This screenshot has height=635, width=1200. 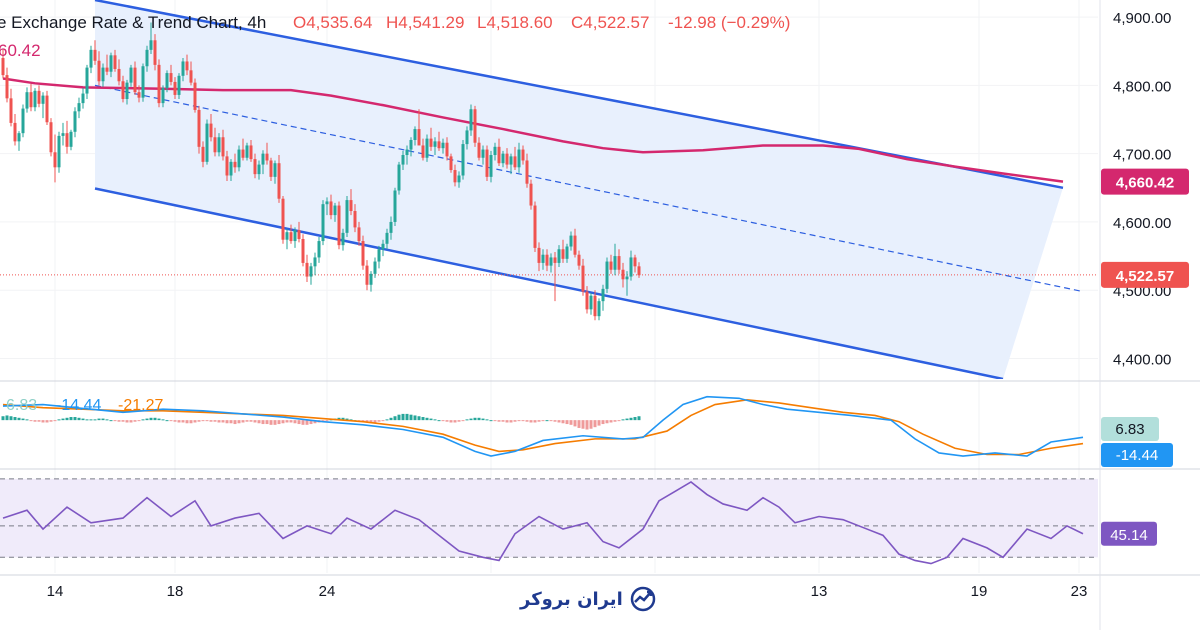 What do you see at coordinates (610, 22) in the screenshot?
I see `ohlc-close: C4,522.57` at bounding box center [610, 22].